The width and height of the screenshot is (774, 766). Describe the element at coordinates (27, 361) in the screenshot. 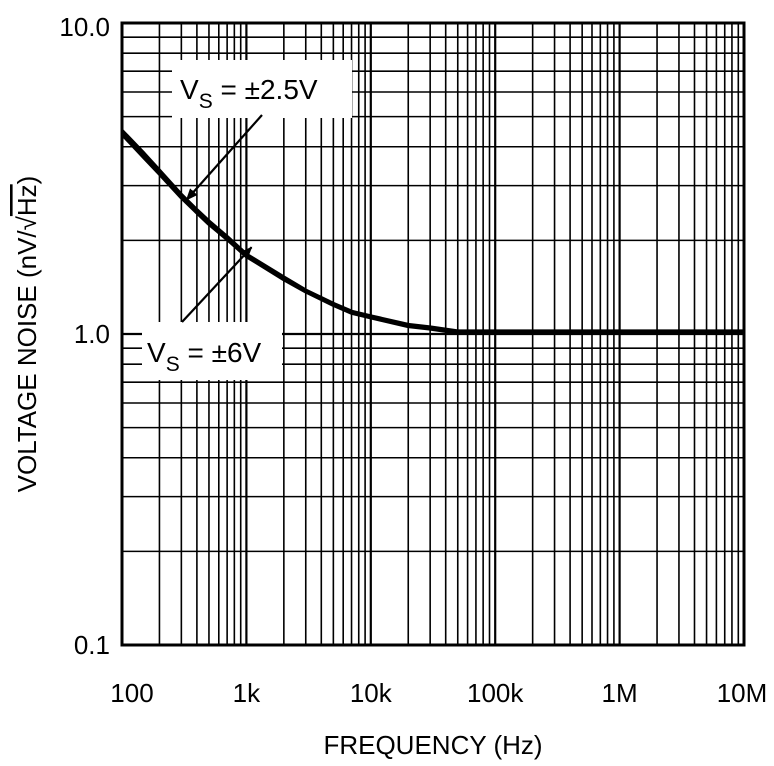

I see `y-axis-label-prefix: VOLTAGE NOISE (nV/` at that location.